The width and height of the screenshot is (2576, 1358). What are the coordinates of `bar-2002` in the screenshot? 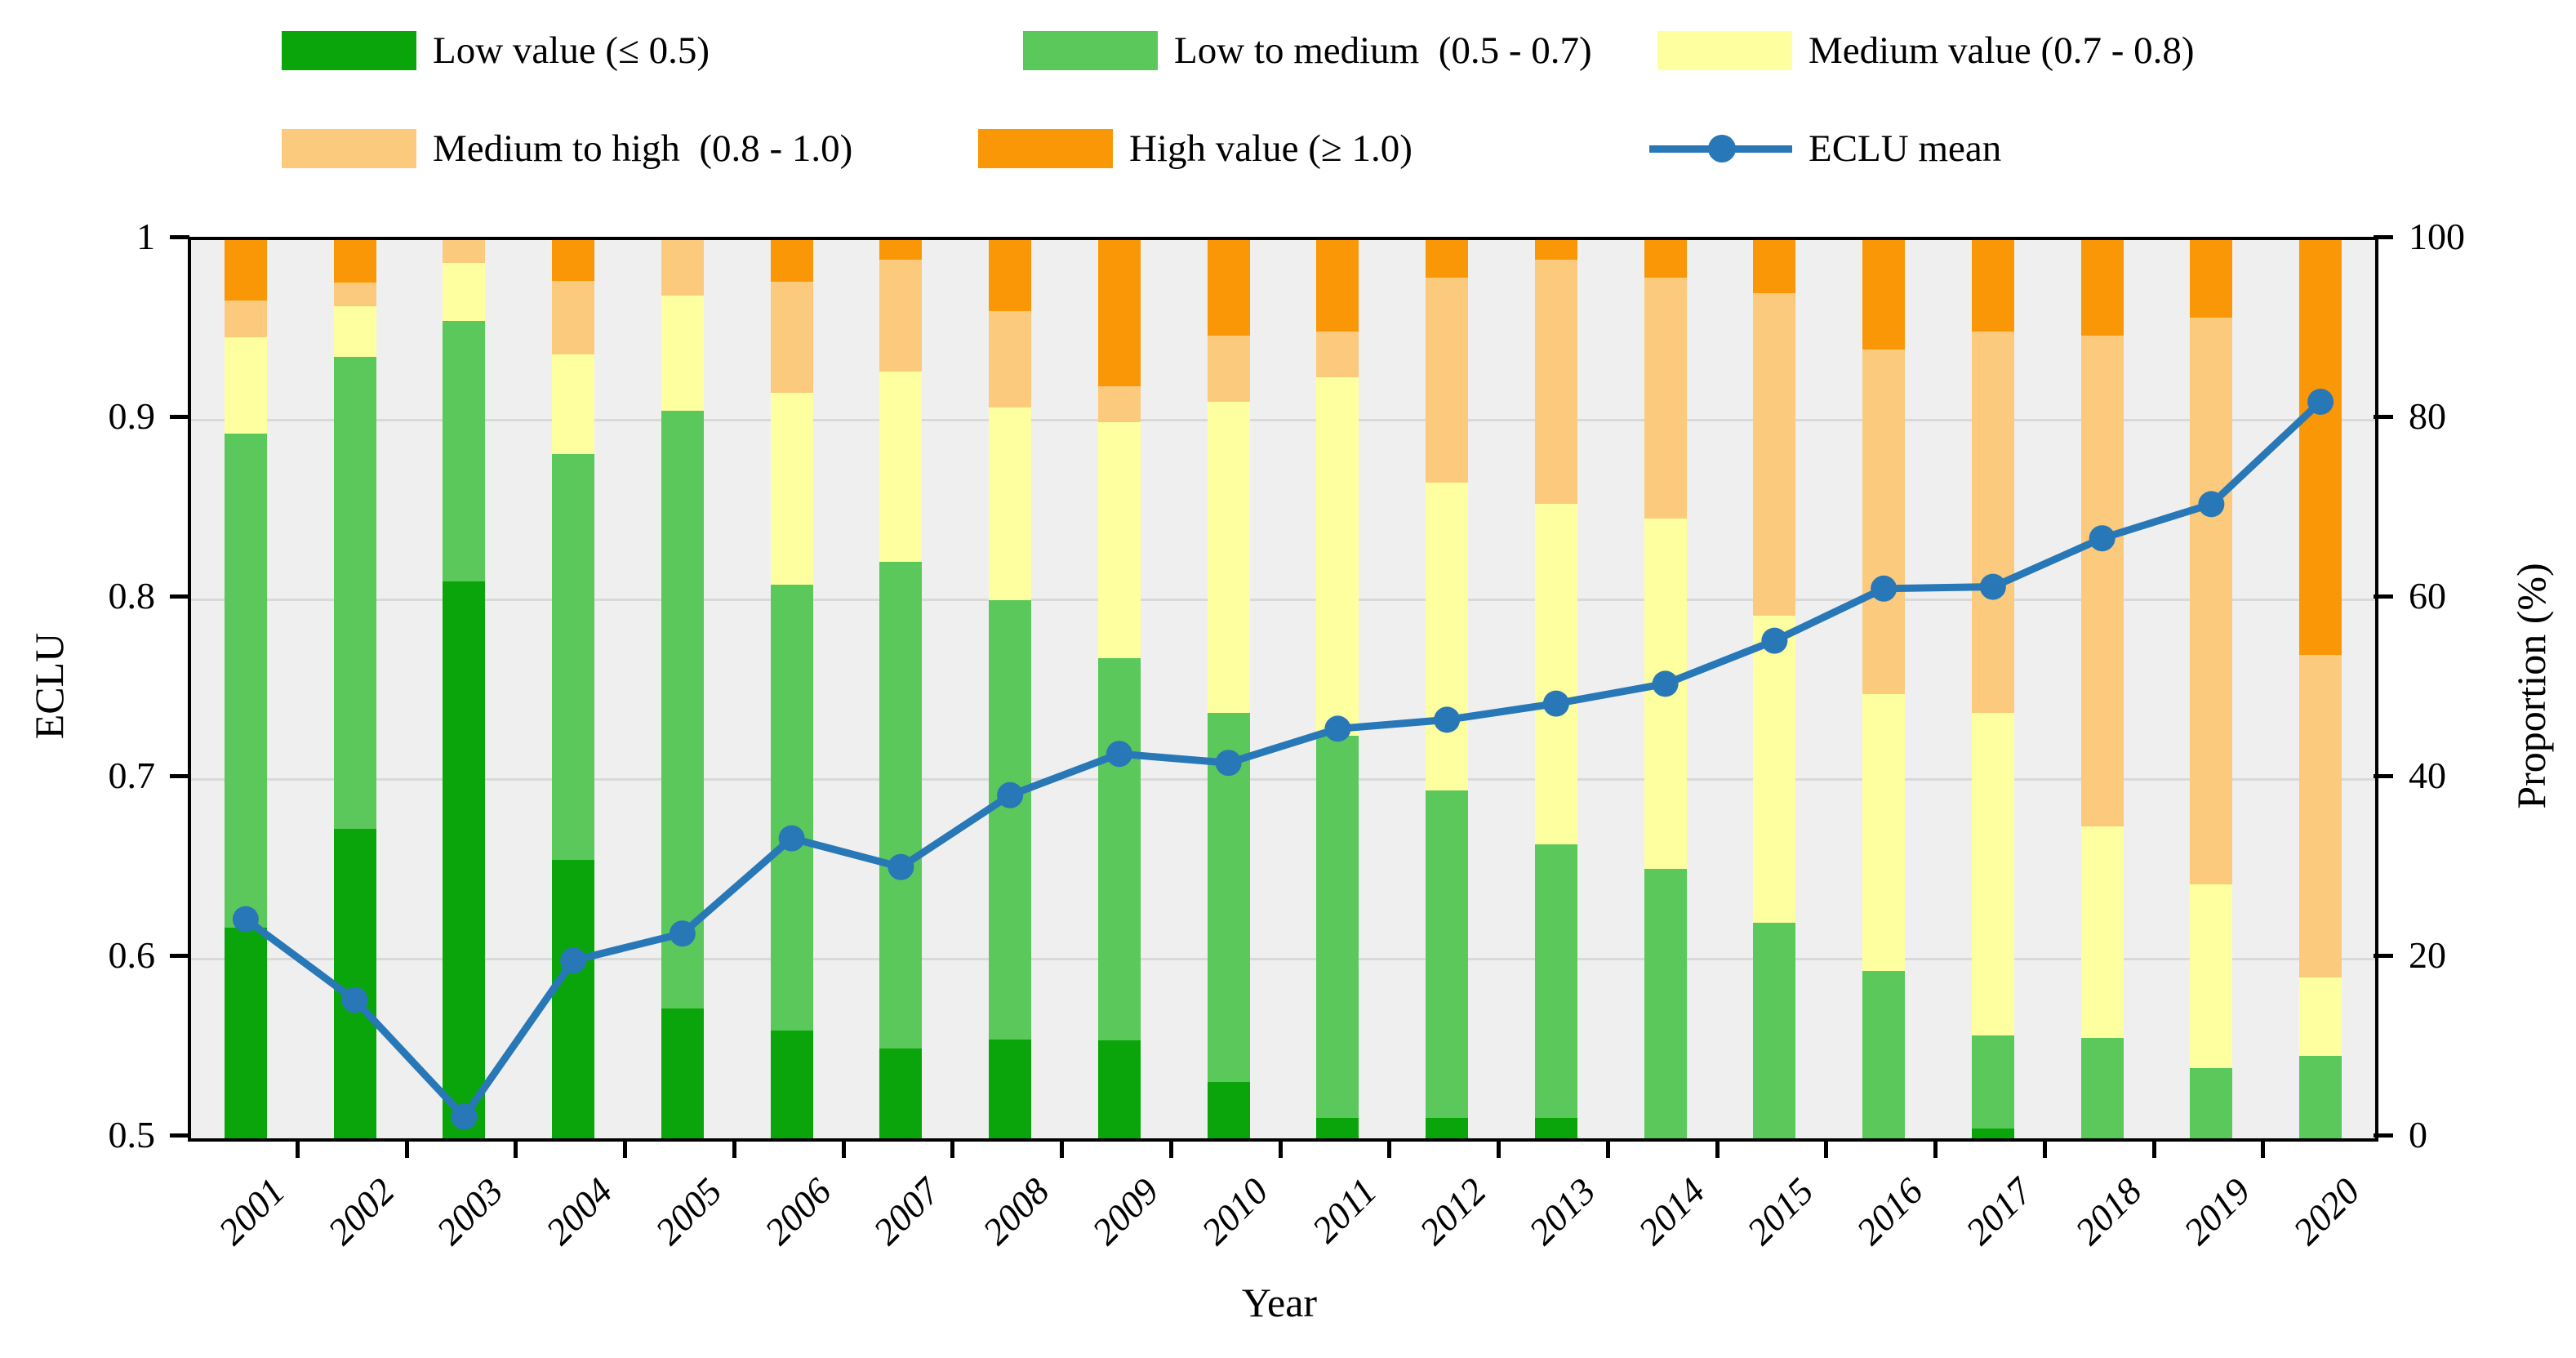 It's located at (354, 689).